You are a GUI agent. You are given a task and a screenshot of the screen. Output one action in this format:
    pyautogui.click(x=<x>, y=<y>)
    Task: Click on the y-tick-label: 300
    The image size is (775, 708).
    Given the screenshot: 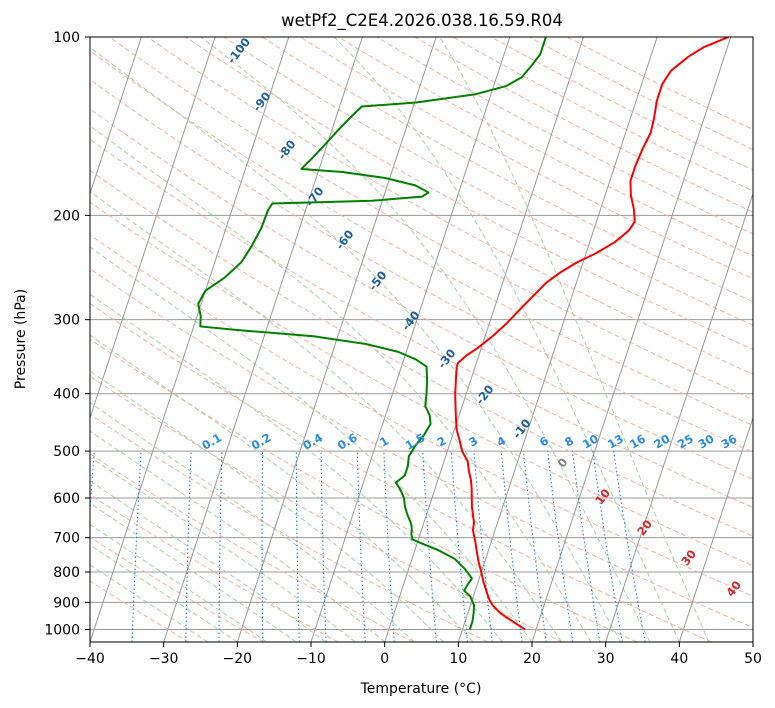 What is the action you would take?
    pyautogui.click(x=66, y=321)
    